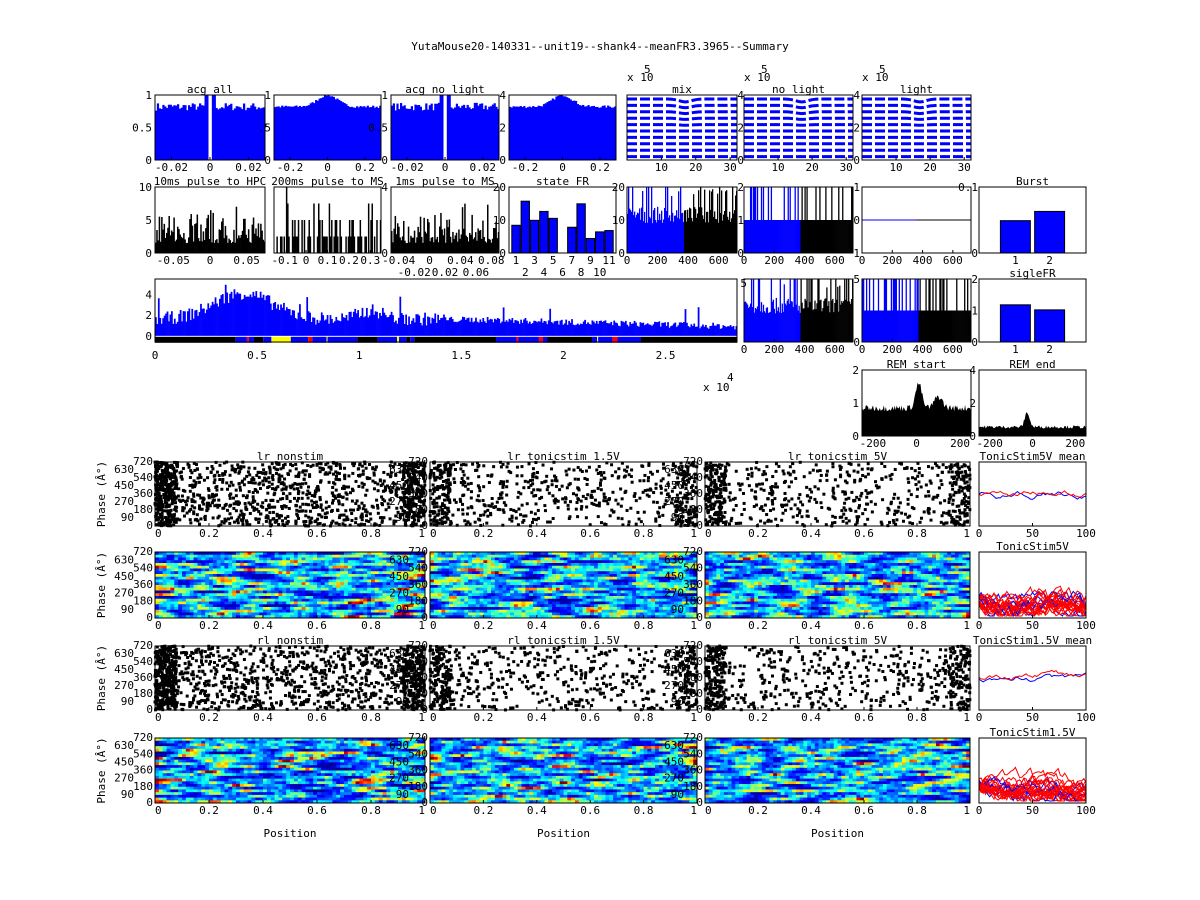 This screenshot has height=900, width=1200. I want to click on y-tick-label: 0, so click(856, 220).